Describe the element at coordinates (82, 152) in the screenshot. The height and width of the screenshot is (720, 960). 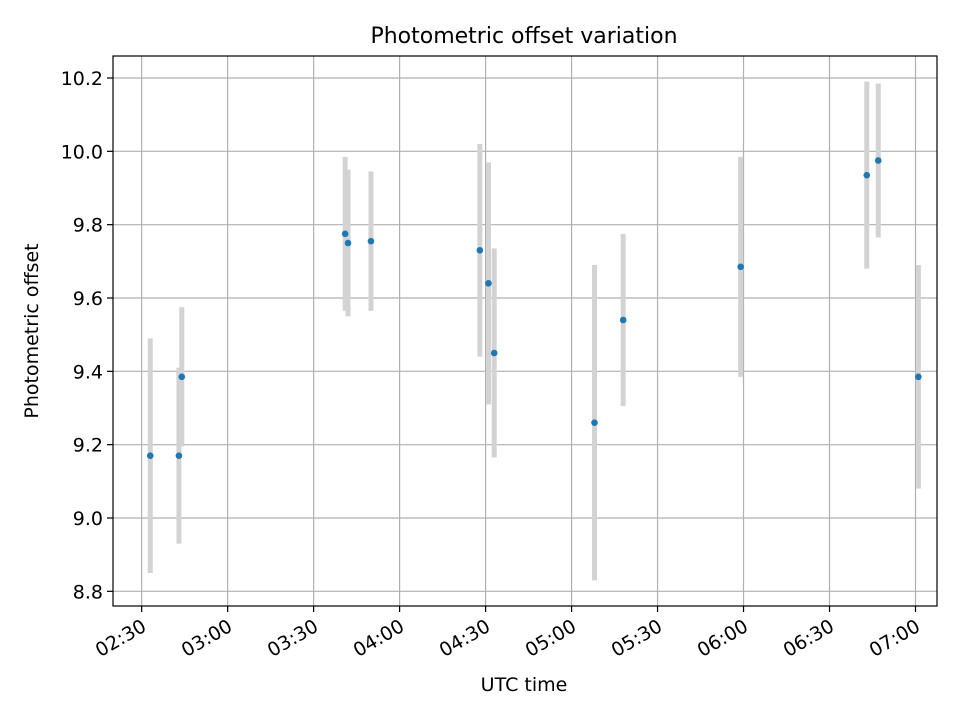
I see `y-tick-label: 10.0` at that location.